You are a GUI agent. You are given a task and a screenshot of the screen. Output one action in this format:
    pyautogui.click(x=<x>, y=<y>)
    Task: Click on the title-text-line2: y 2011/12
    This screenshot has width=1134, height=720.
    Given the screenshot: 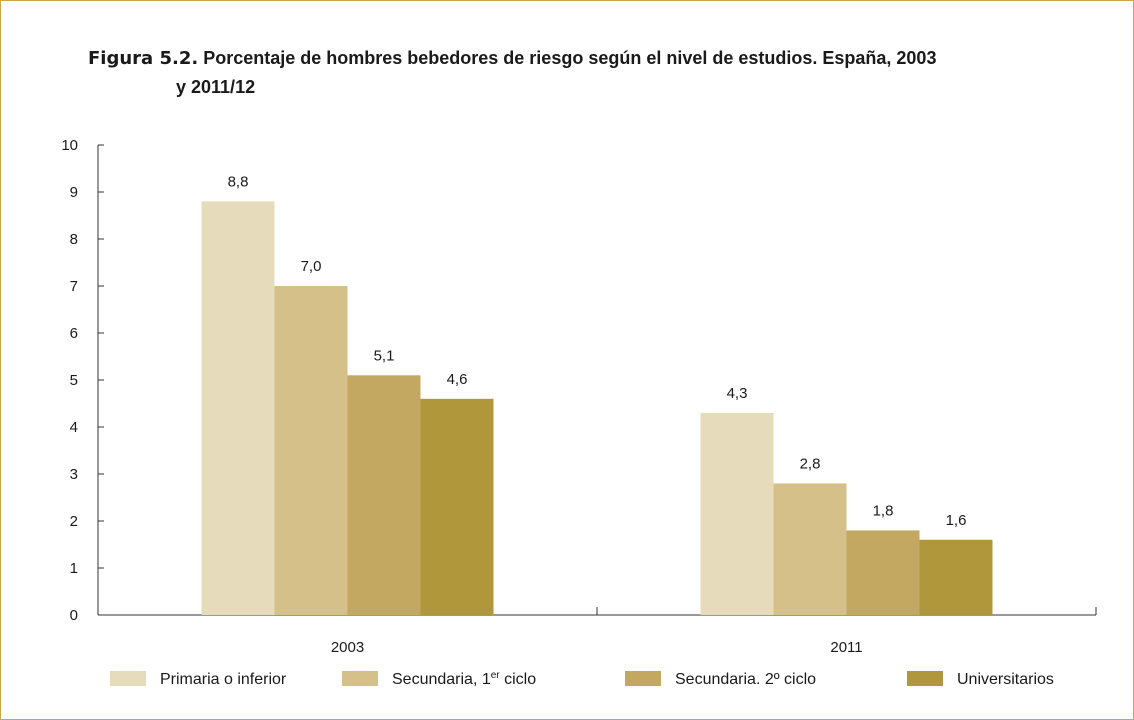 What is the action you would take?
    pyautogui.click(x=216, y=87)
    